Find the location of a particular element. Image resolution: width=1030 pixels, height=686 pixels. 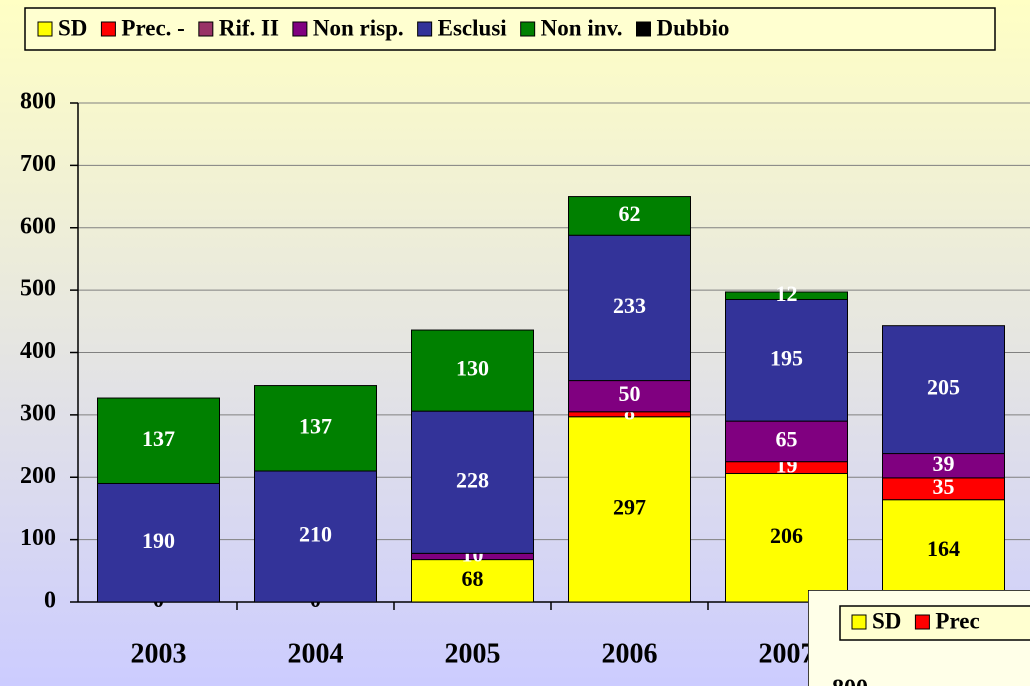

y-tick-label: 500 is located at coordinates (38, 289).